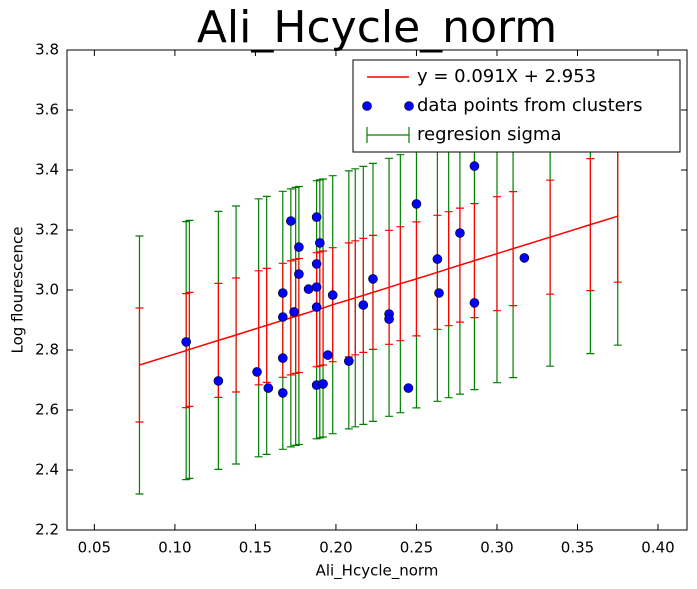 The width and height of the screenshot is (697, 589). What do you see at coordinates (18, 289) in the screenshot?
I see `y-axis-label: Log flourescence` at bounding box center [18, 289].